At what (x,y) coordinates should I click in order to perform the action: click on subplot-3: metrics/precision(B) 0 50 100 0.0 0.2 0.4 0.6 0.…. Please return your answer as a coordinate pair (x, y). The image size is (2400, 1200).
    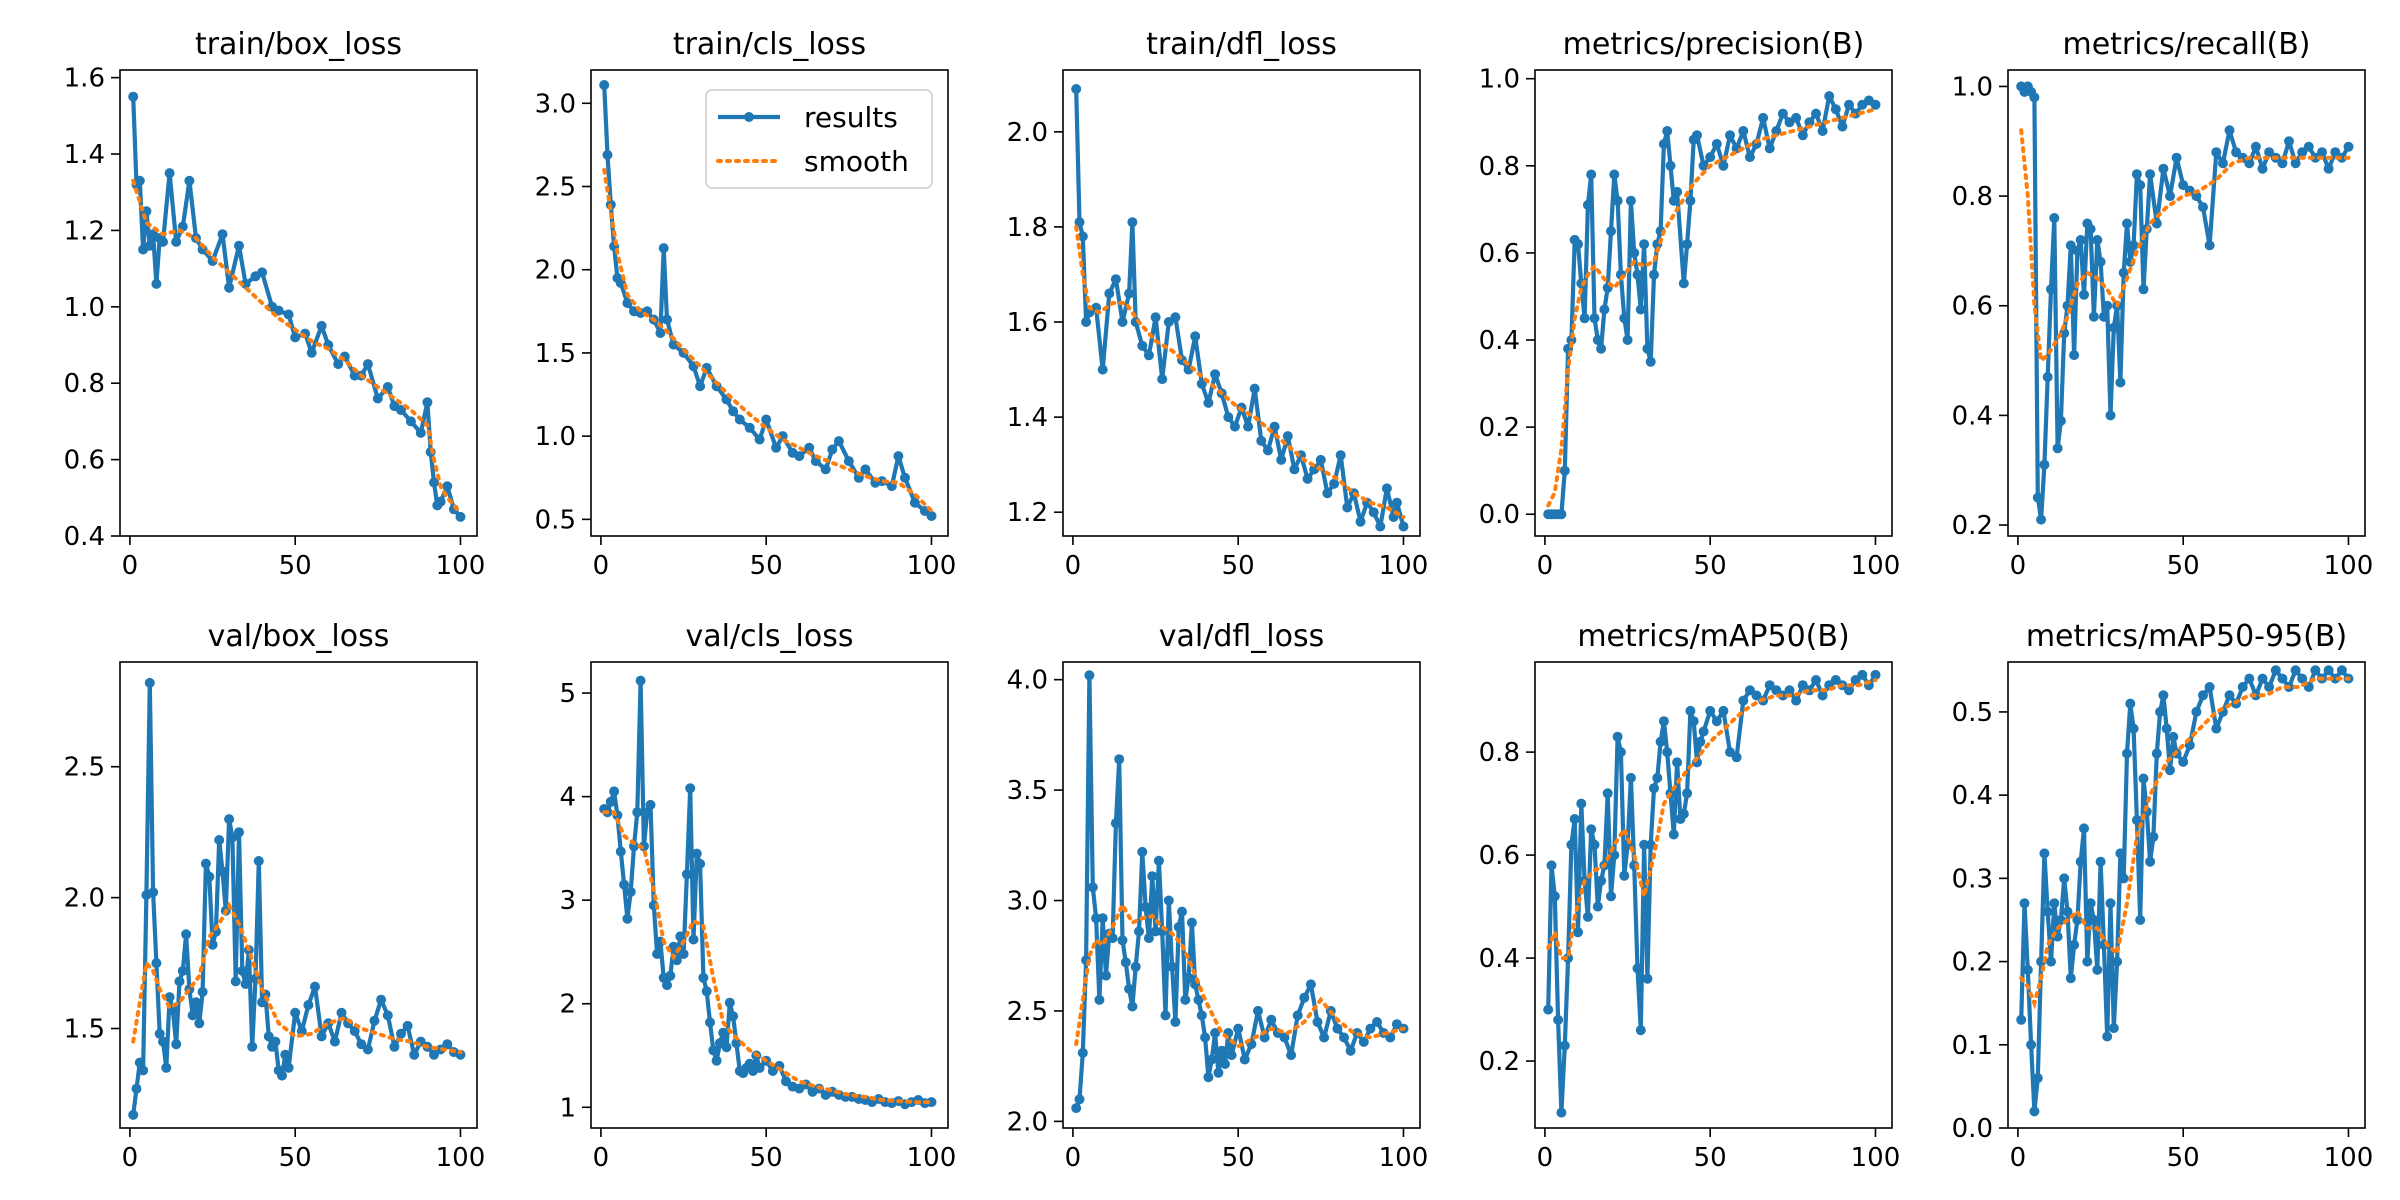
    Looking at the image, I should click on (1690, 304).